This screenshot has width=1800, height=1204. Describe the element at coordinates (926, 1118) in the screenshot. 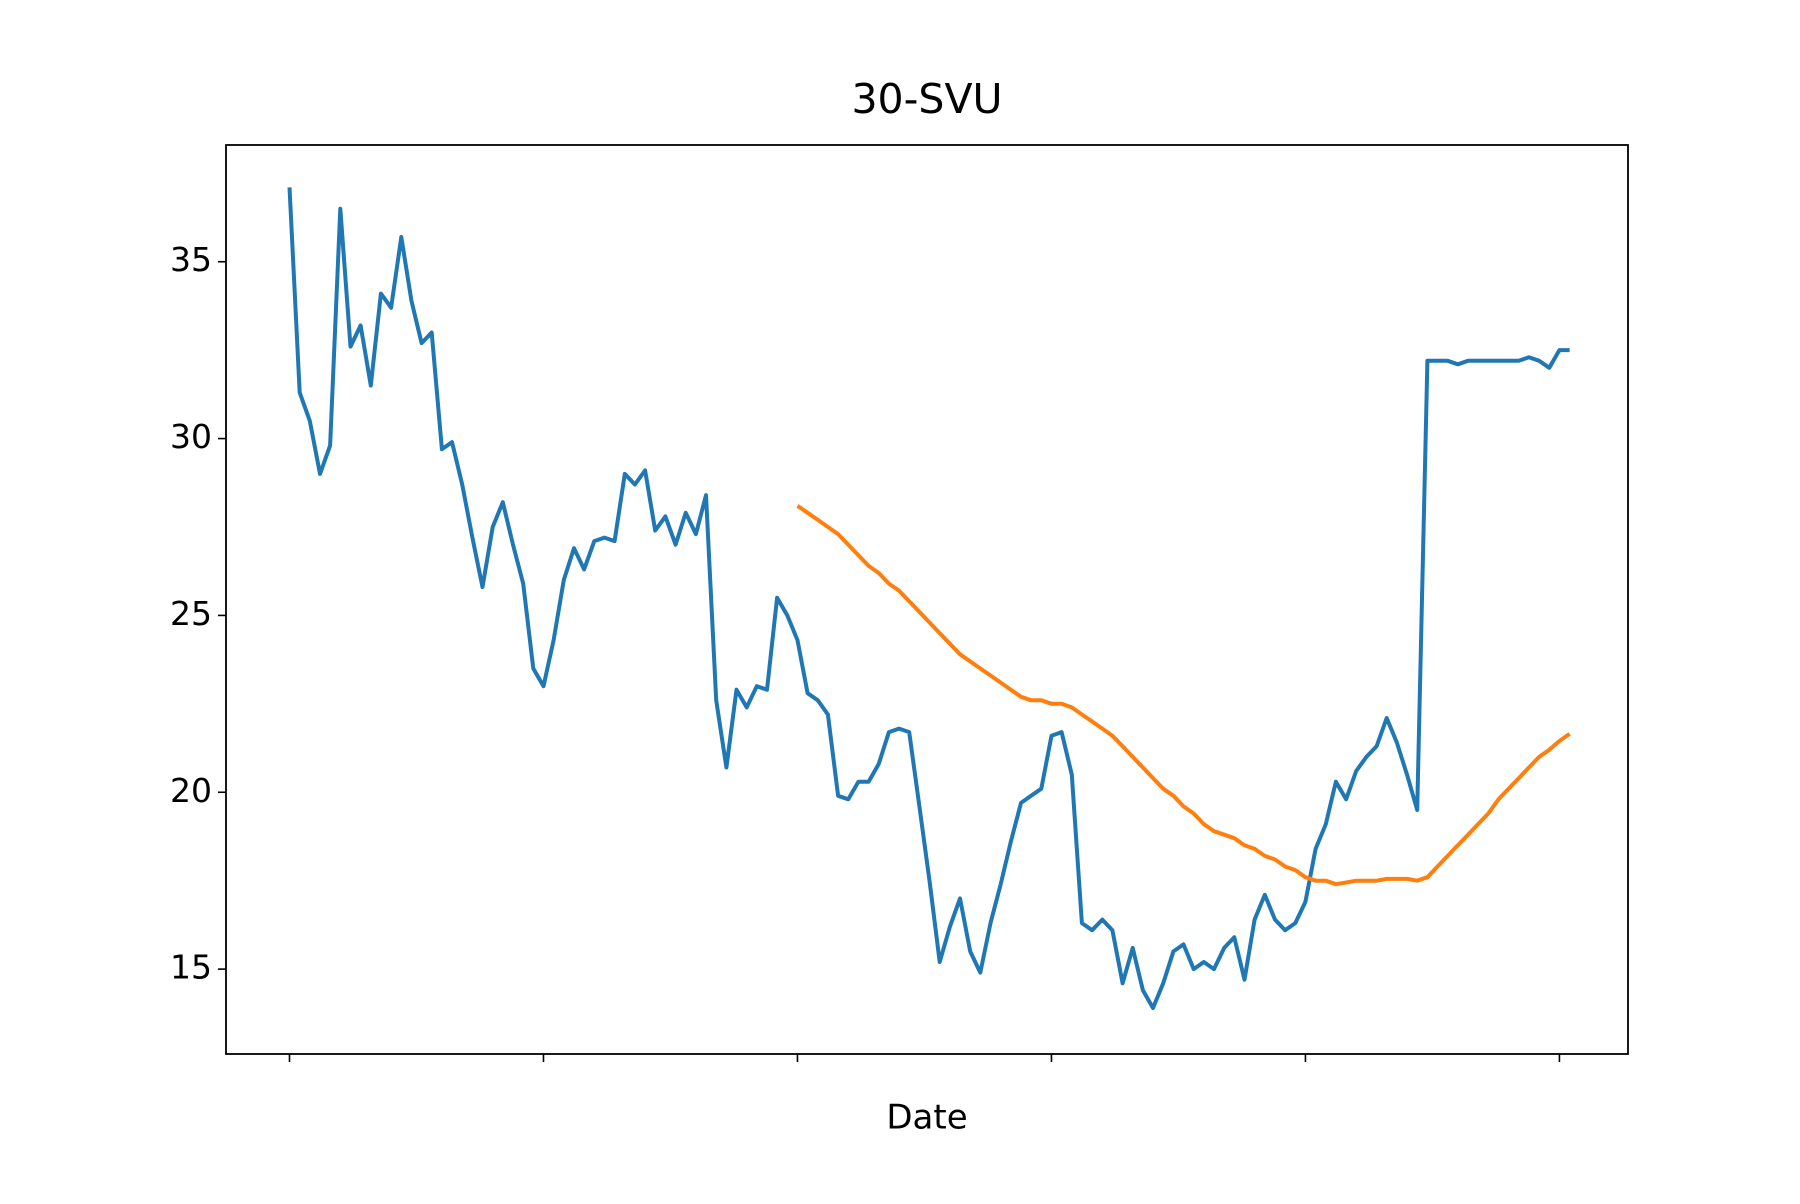

I see `x-axis-label: Date` at that location.